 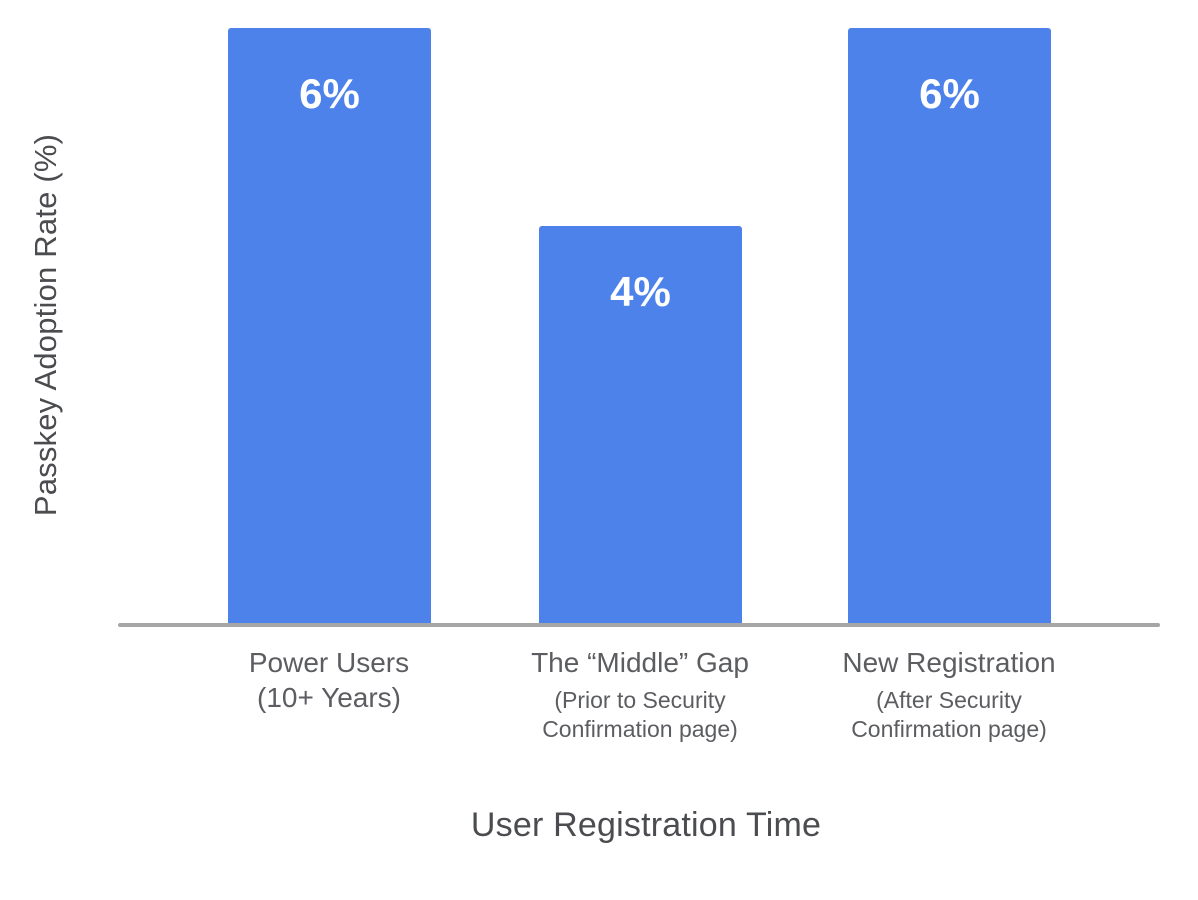 What do you see at coordinates (640, 424) in the screenshot?
I see `bar-middle-gap: 4%` at bounding box center [640, 424].